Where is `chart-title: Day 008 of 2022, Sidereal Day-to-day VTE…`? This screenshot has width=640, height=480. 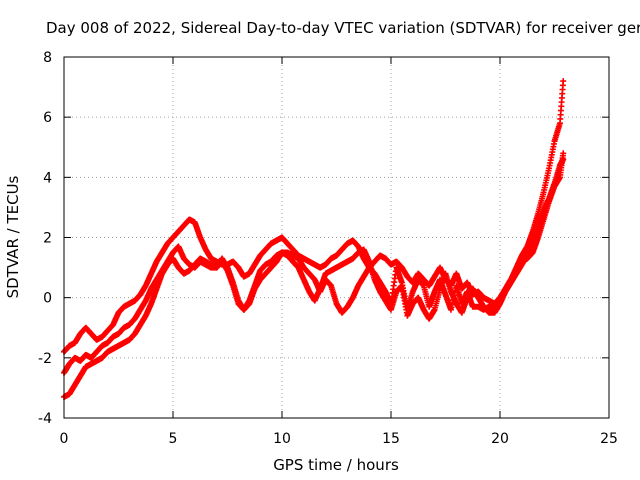 chart-title: Day 008 of 2022, Sidereal Day-to-day VTE… is located at coordinates (343, 28).